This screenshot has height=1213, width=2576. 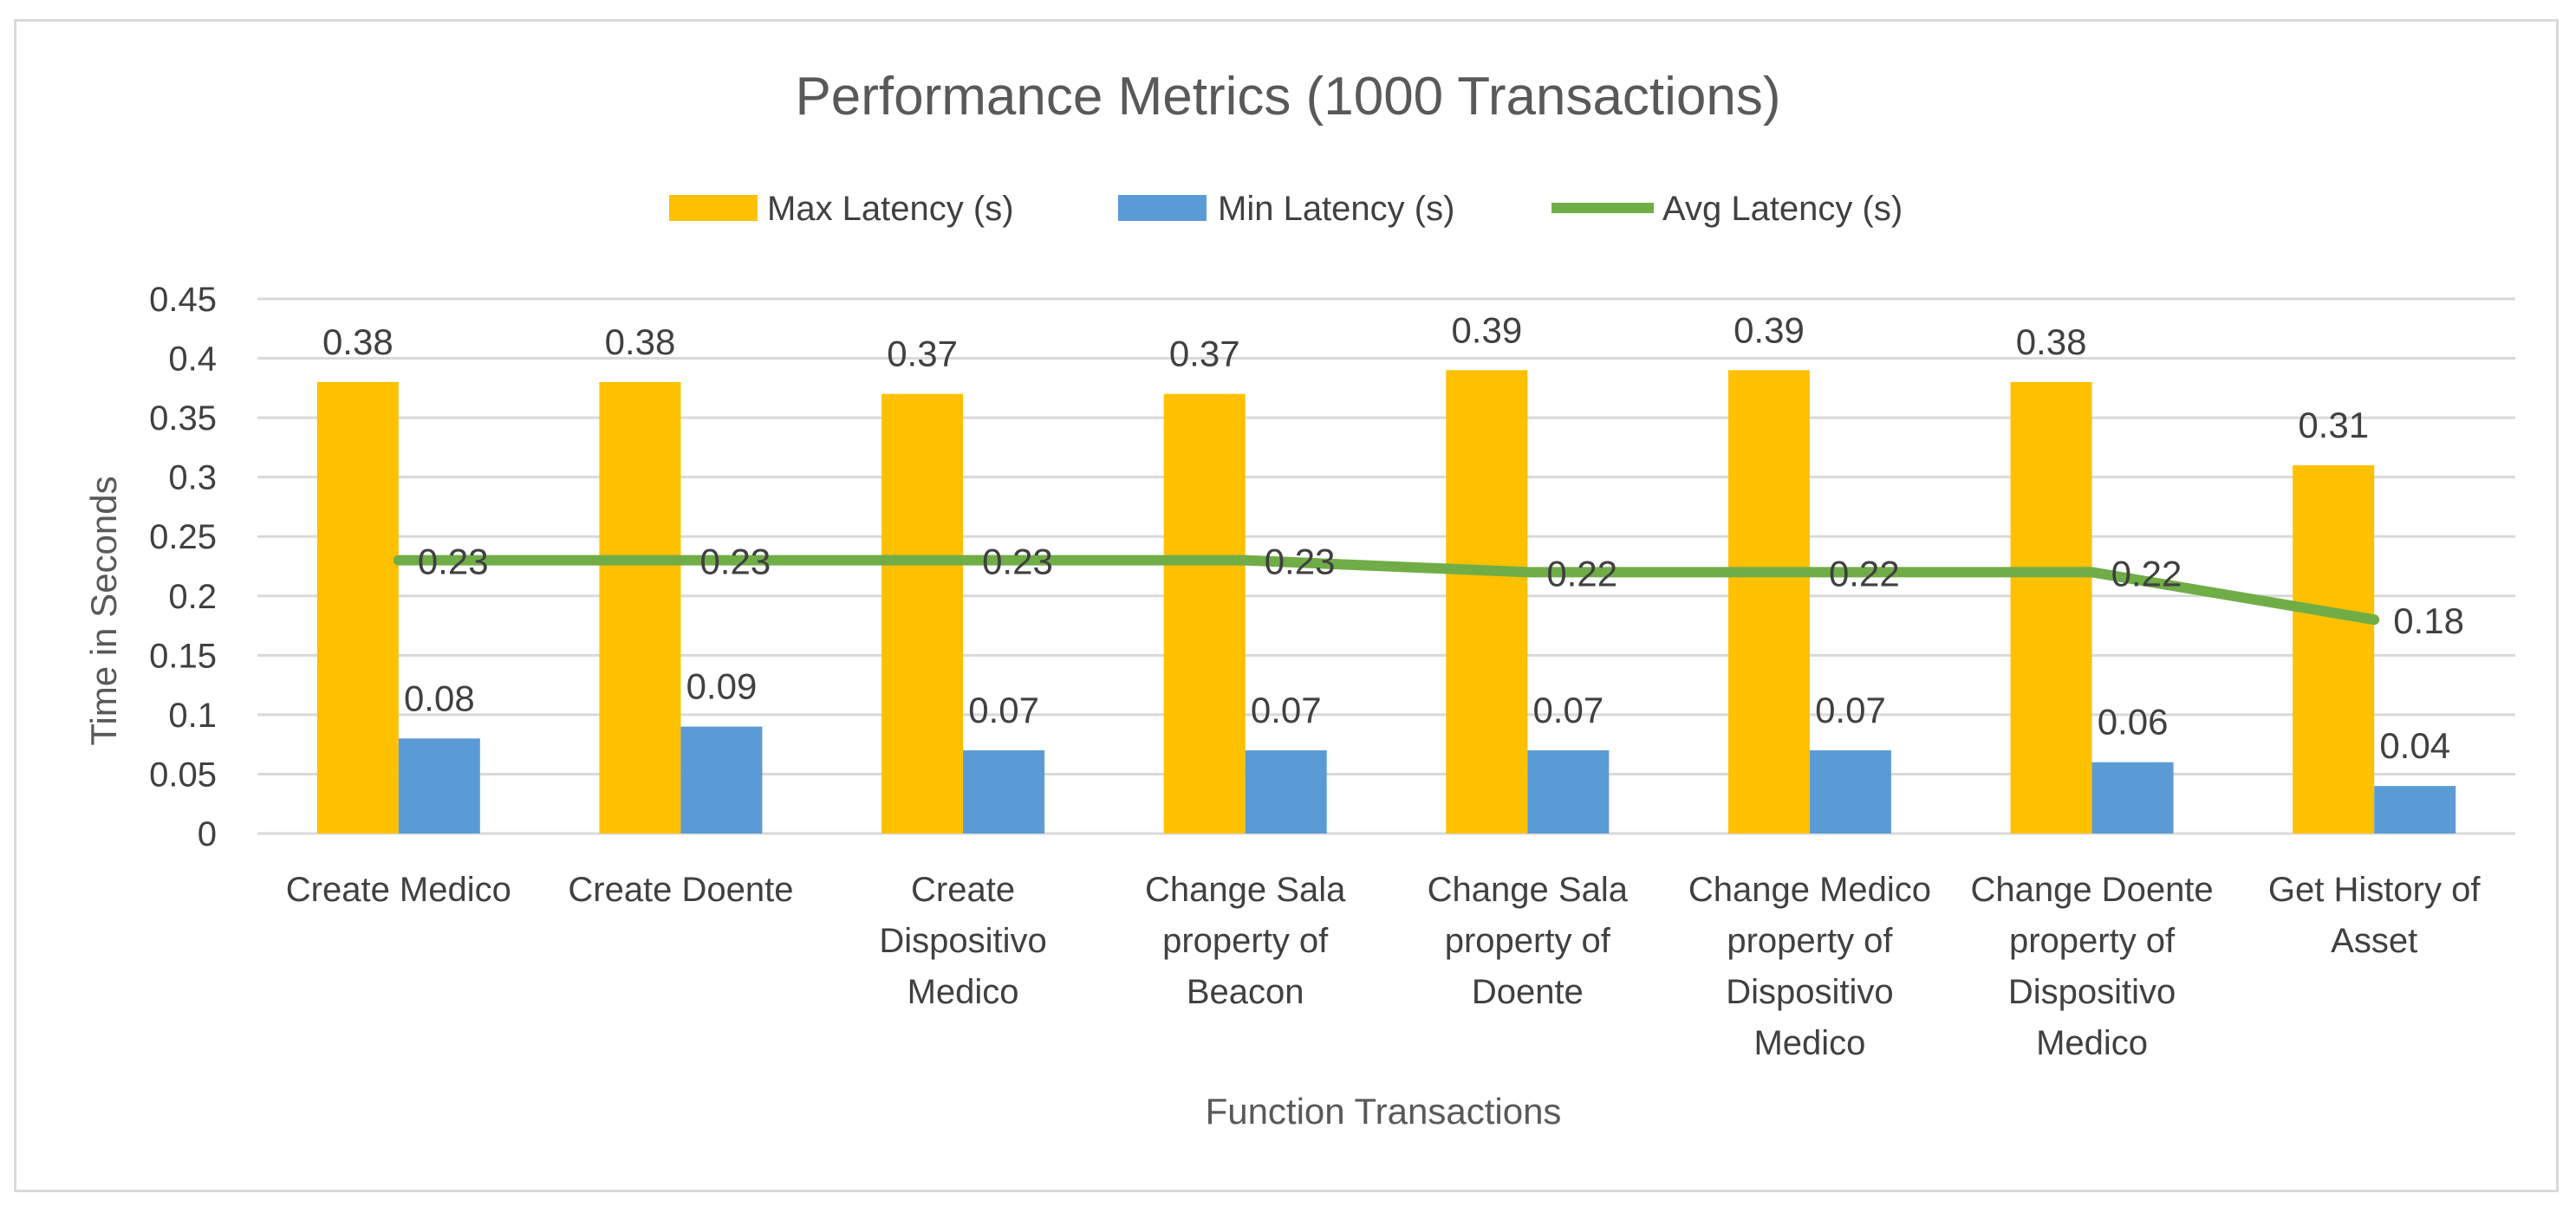 I want to click on x-axis-title: Function Transactions, so click(x=1384, y=1112).